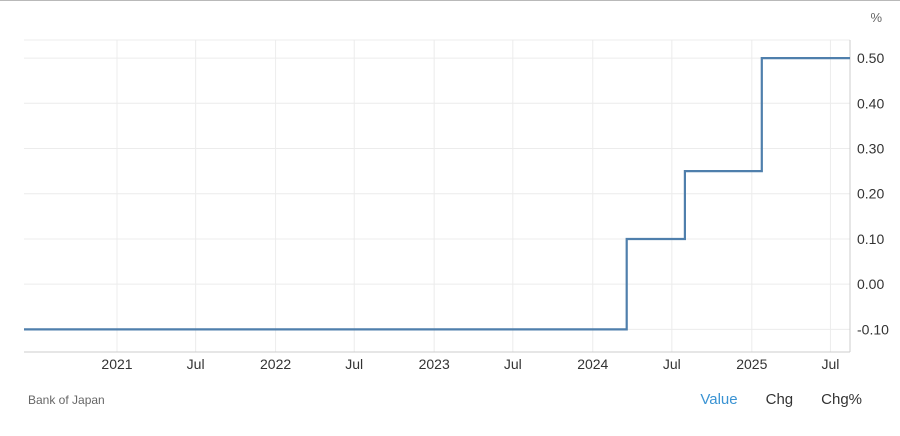  I want to click on x-tick-label: 2021, so click(116, 364).